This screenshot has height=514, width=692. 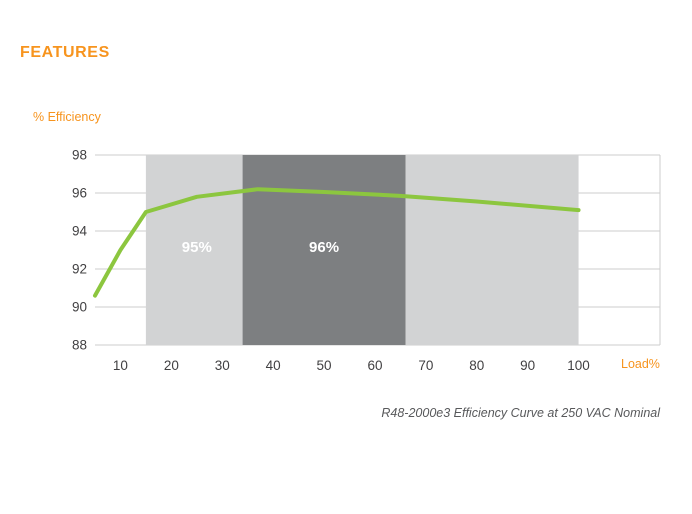 I want to click on band-label-95%: 95%, so click(x=197, y=247).